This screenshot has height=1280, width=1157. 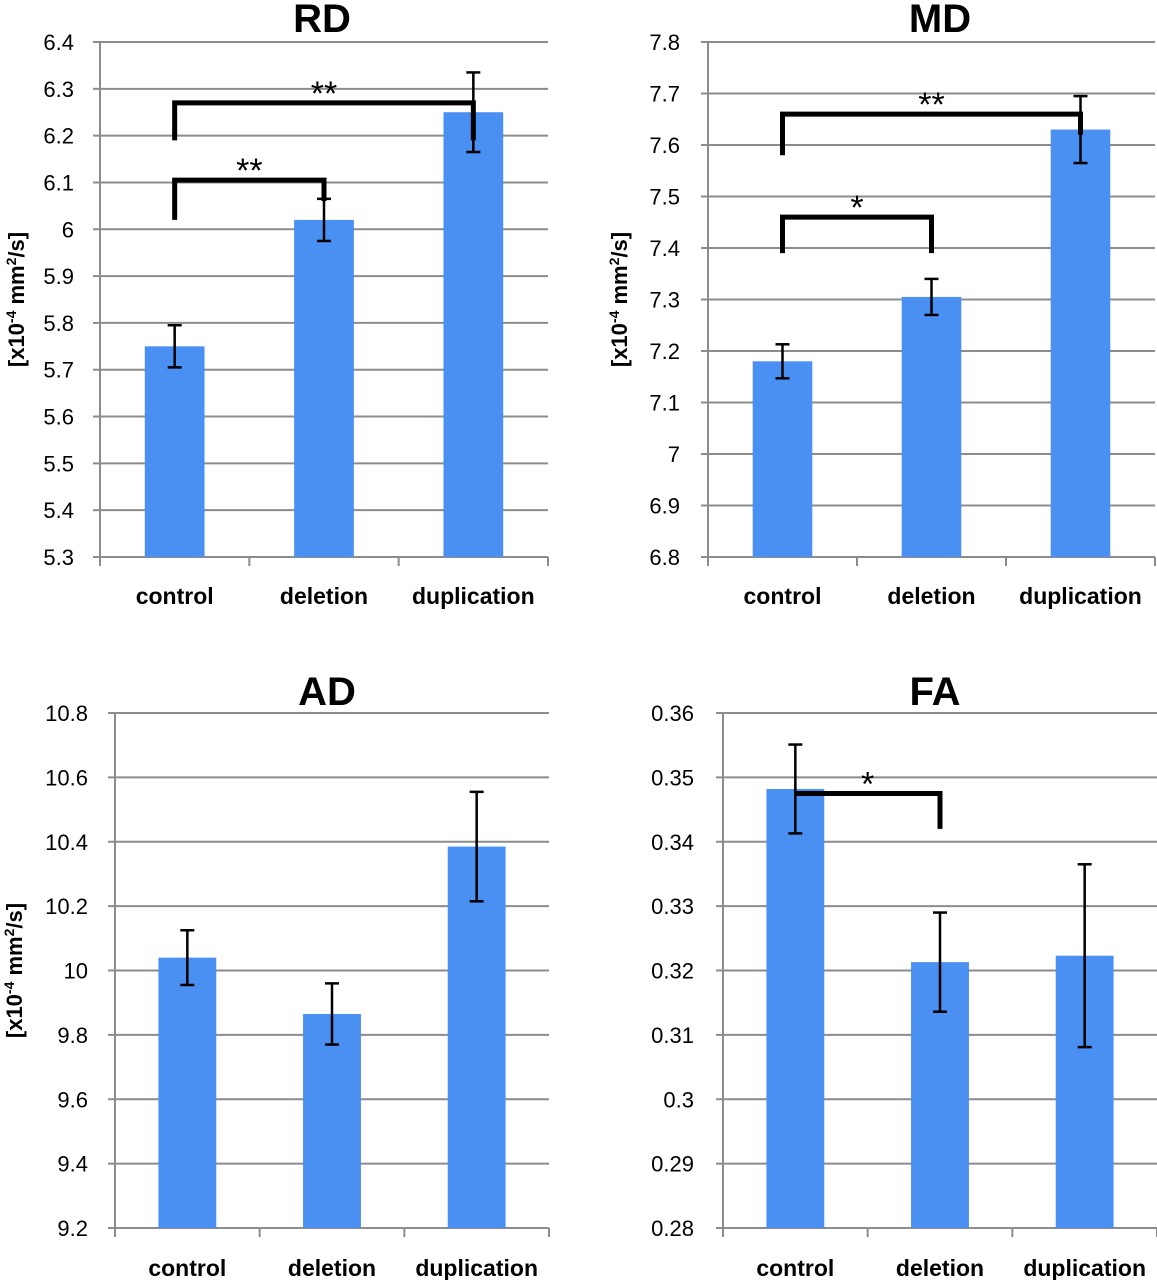 What do you see at coordinates (664, 506) in the screenshot?
I see `y-tick-label: 6.9` at bounding box center [664, 506].